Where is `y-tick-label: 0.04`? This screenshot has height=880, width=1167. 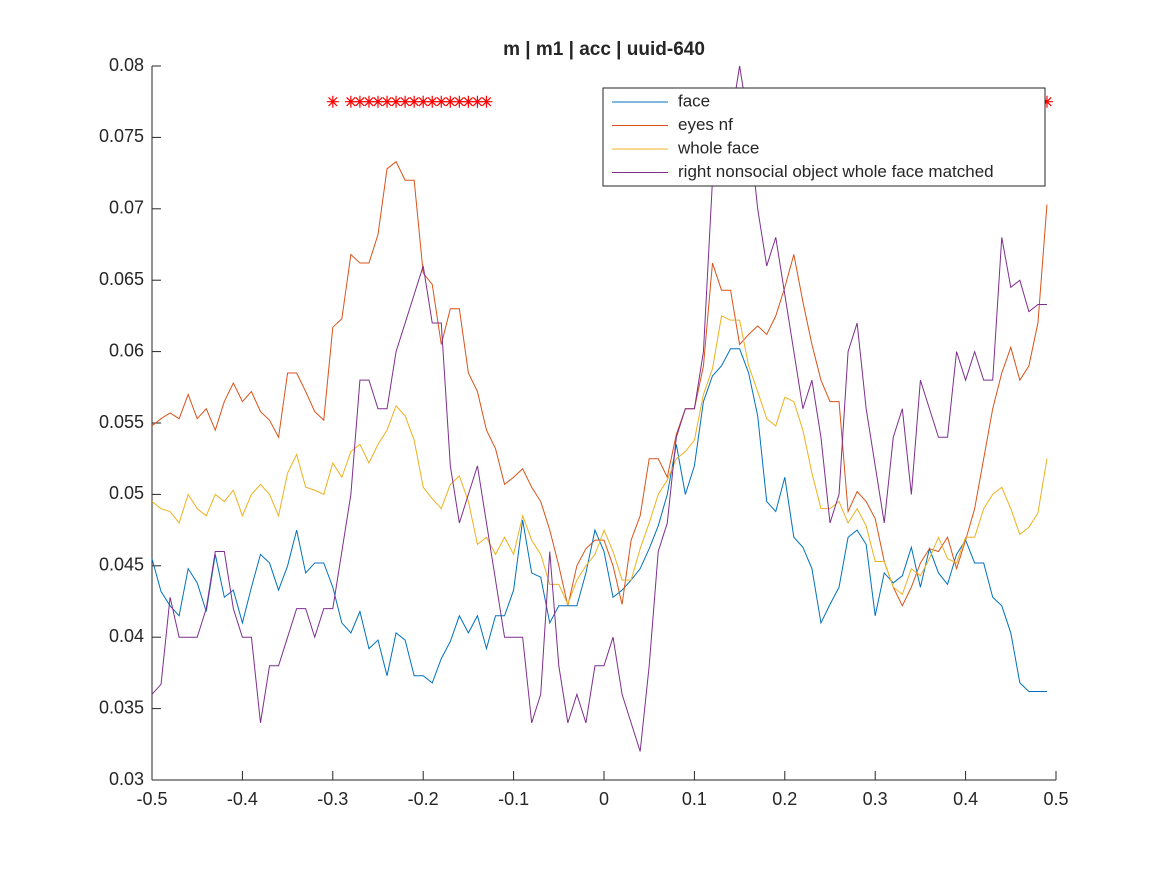
y-tick-label: 0.04 is located at coordinates (126, 636).